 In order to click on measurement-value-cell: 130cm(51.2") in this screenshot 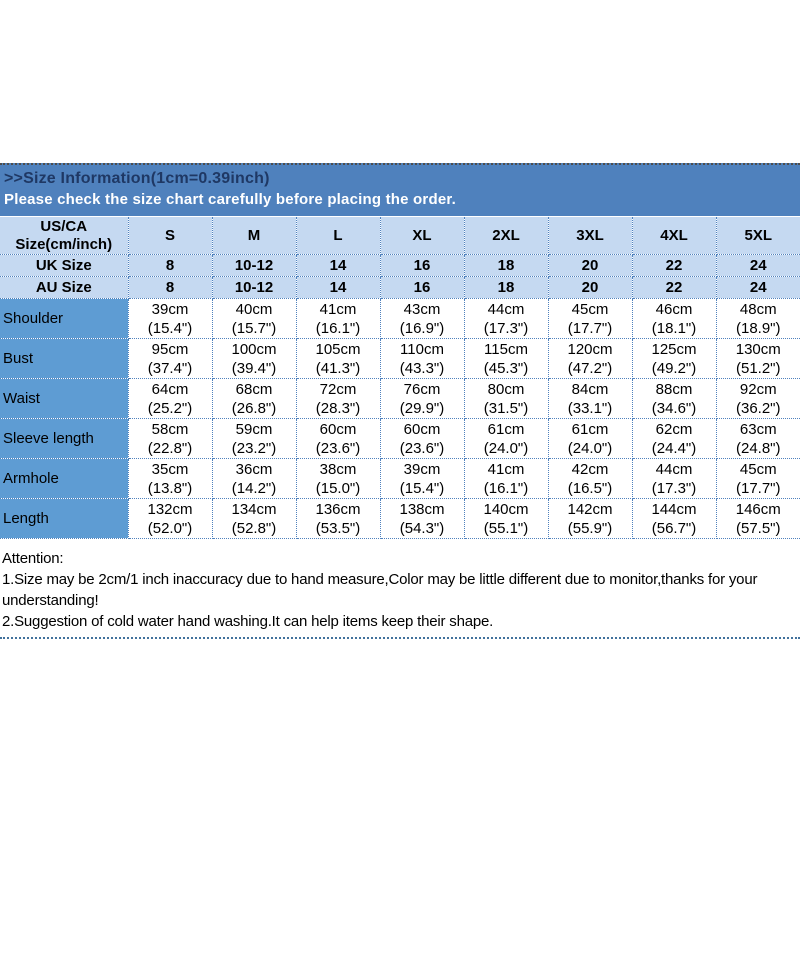, I will do `click(758, 359)`.